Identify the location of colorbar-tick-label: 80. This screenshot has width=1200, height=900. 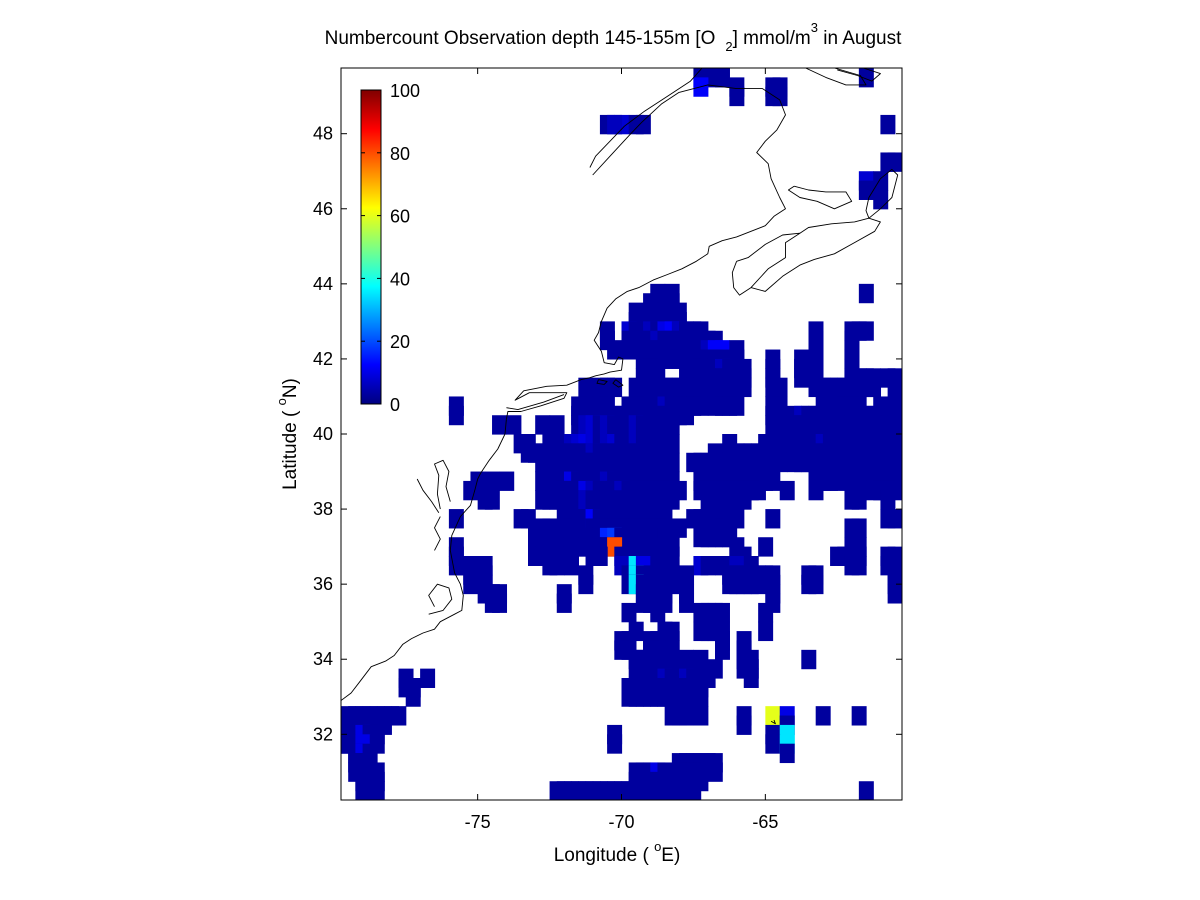
(400, 154).